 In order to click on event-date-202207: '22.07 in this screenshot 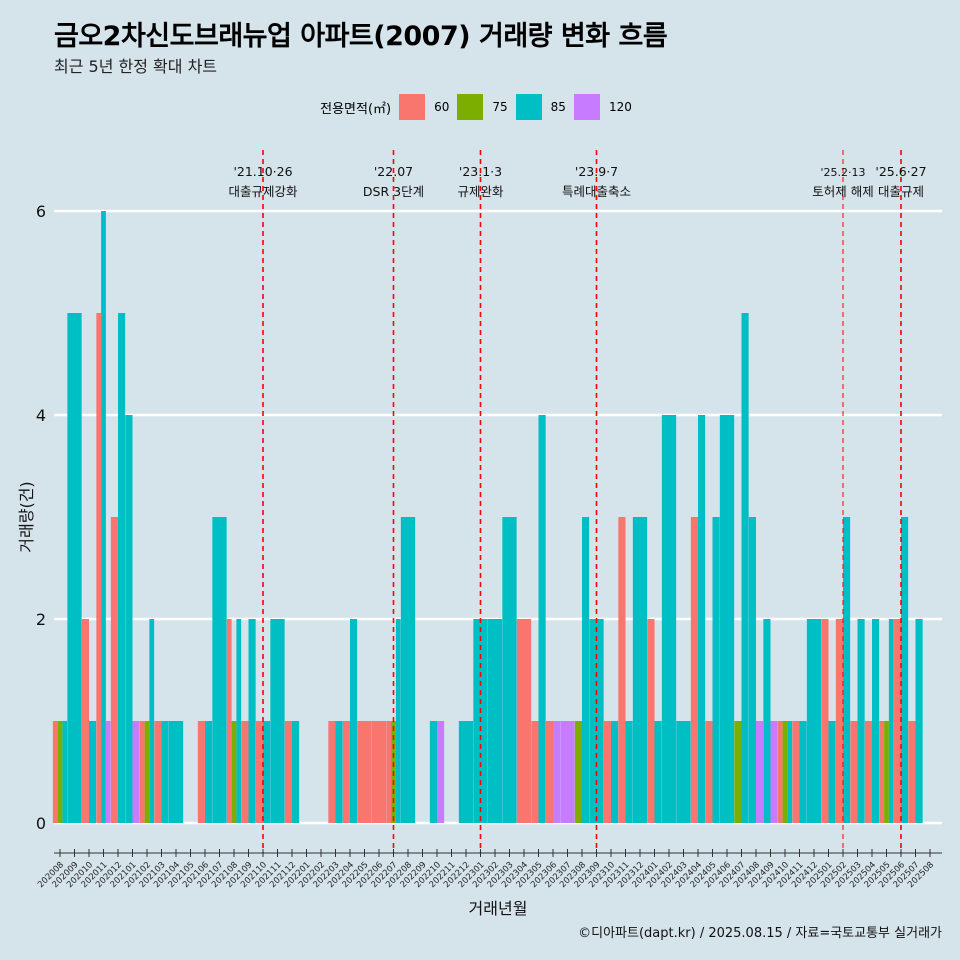, I will do `click(393, 171)`.